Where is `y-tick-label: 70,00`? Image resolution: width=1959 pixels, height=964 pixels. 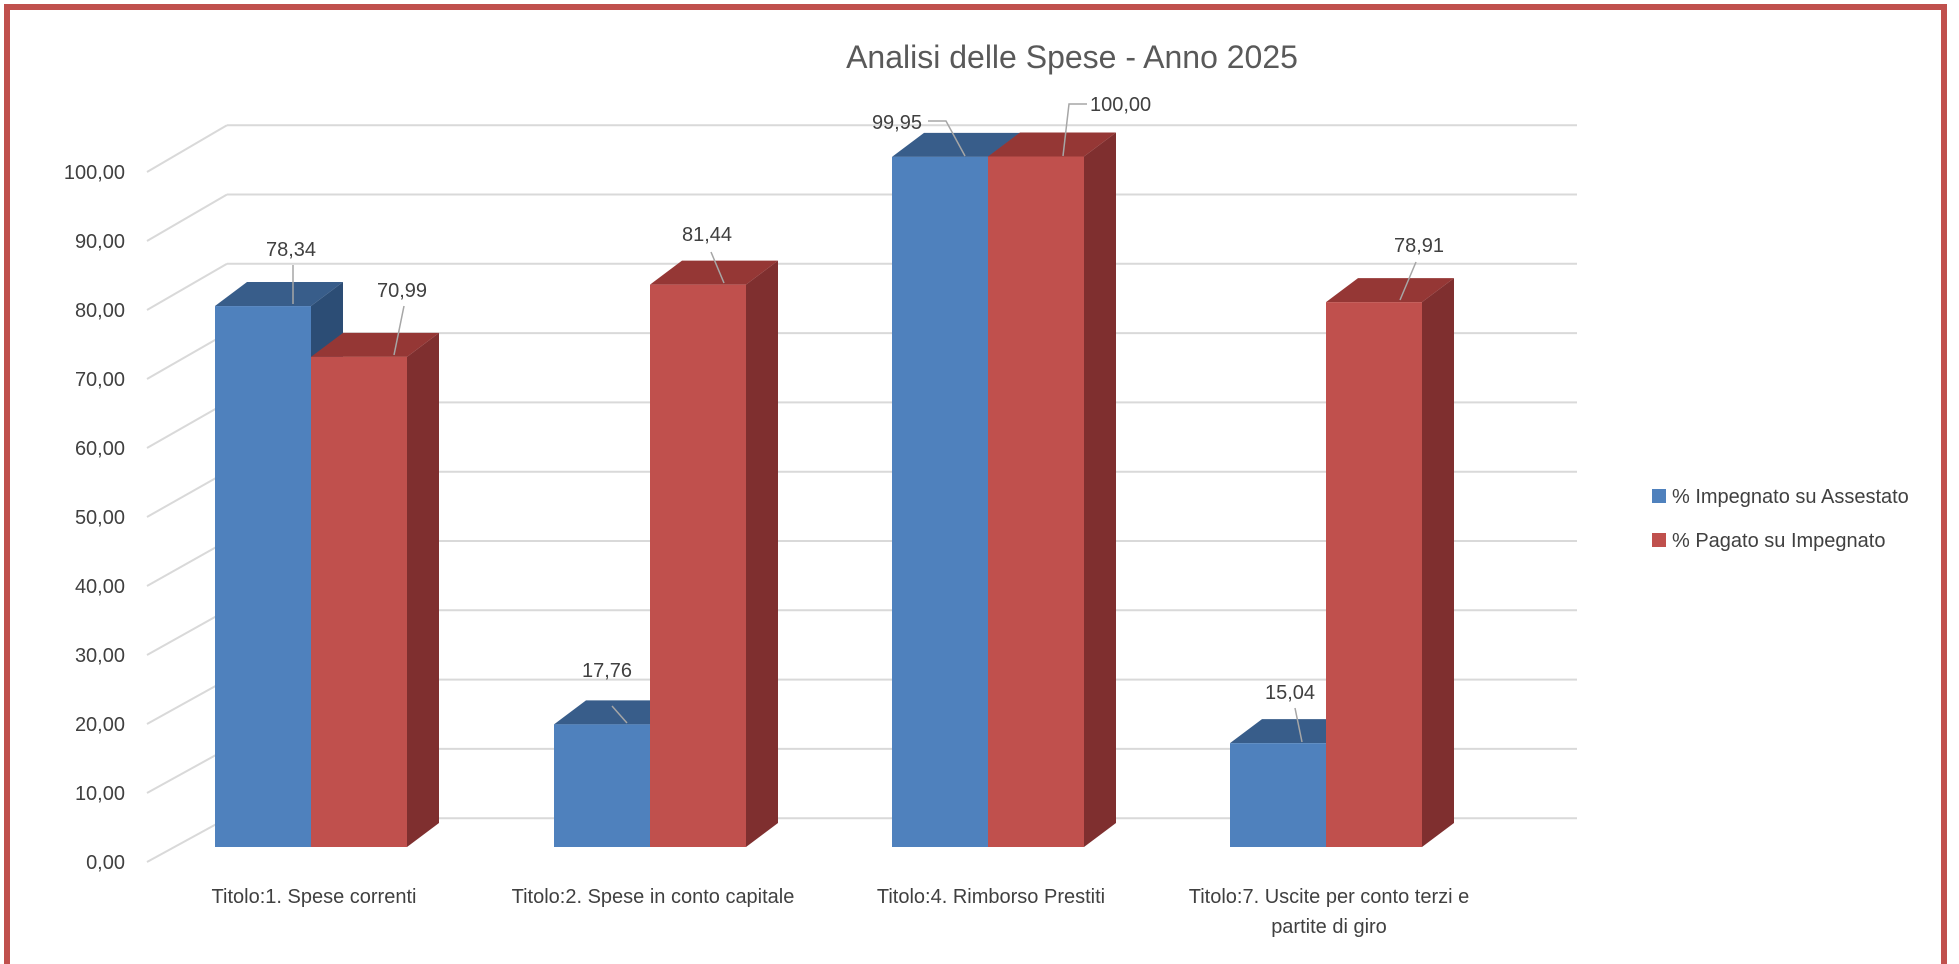 y-tick-label: 70,00 is located at coordinates (100, 380).